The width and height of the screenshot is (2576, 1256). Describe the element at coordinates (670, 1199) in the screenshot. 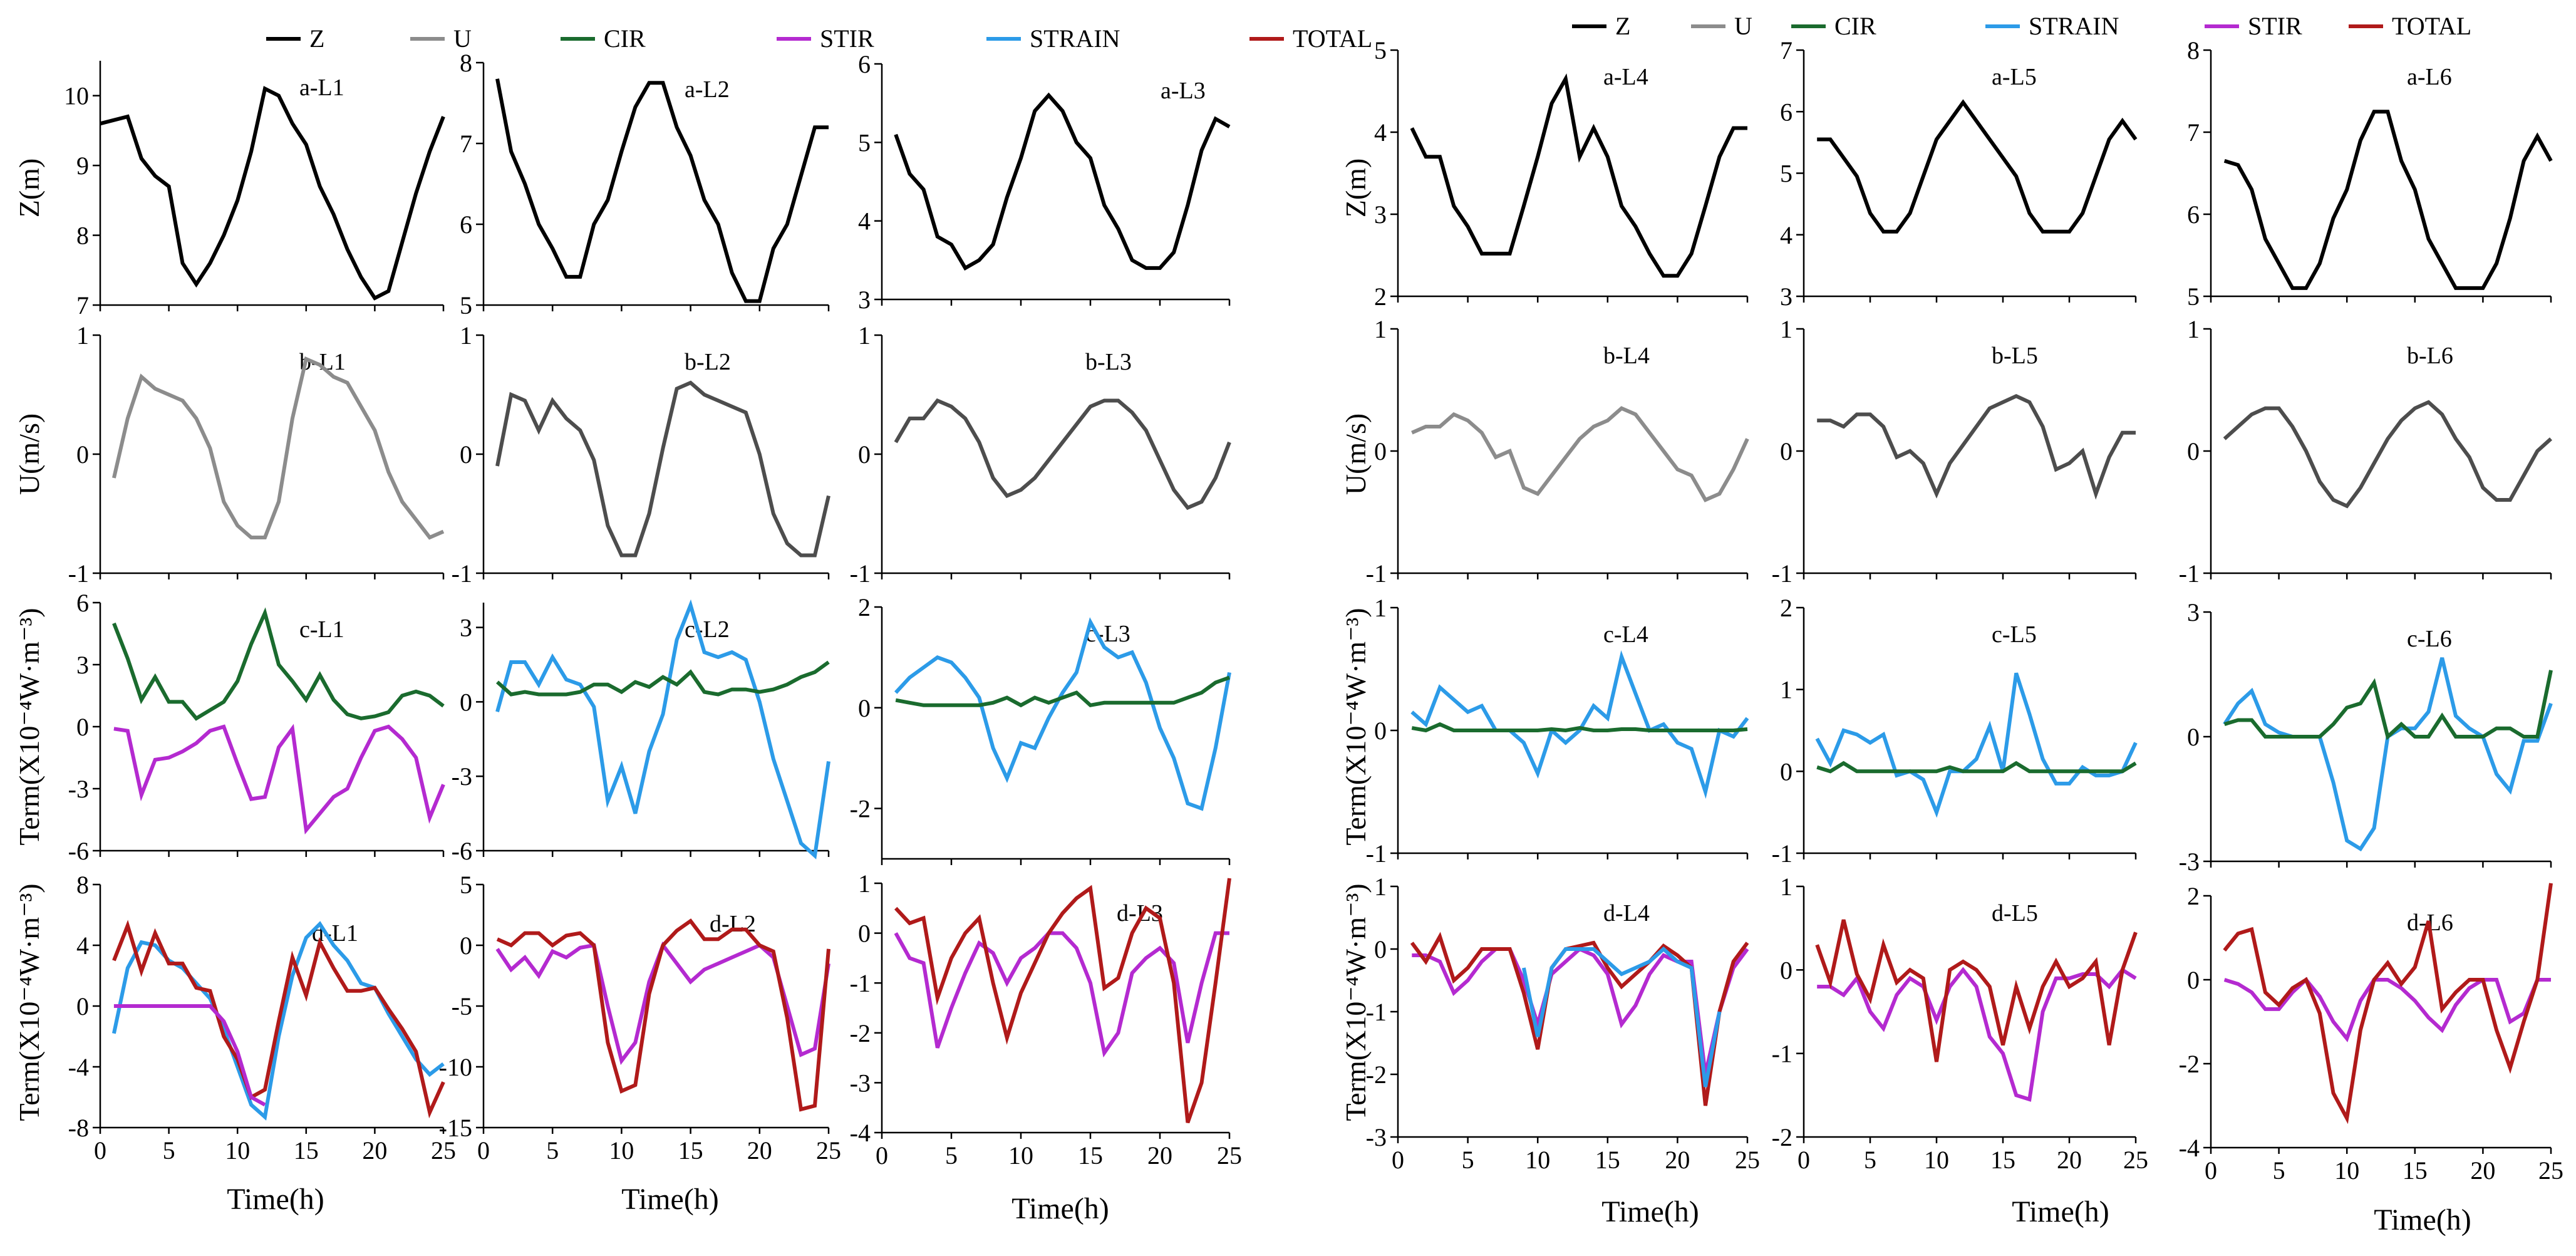

I see `x-axis-label-time-l2: Time(h)` at that location.